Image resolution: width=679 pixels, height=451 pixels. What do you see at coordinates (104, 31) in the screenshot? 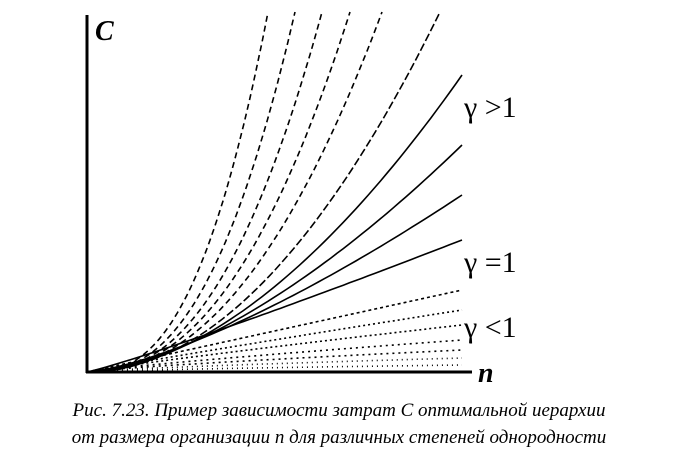
I see `y-axis-label: C` at bounding box center [104, 31].